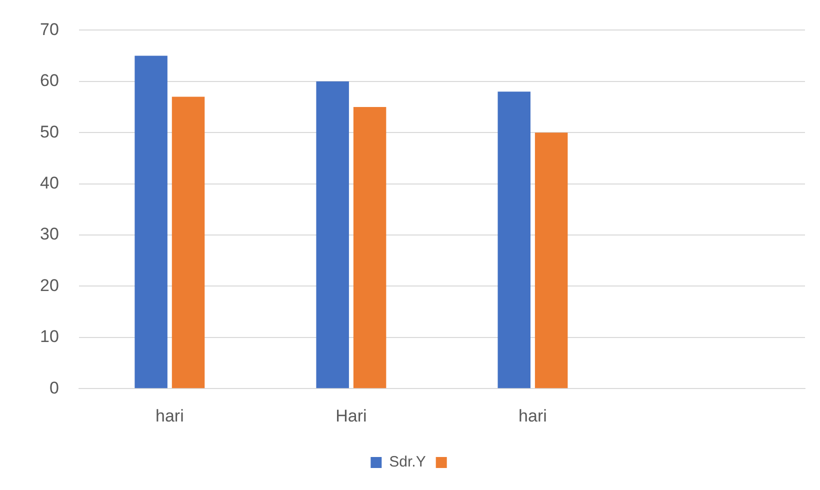  Describe the element at coordinates (351, 416) in the screenshot. I see `x-tick-label: Hari` at that location.